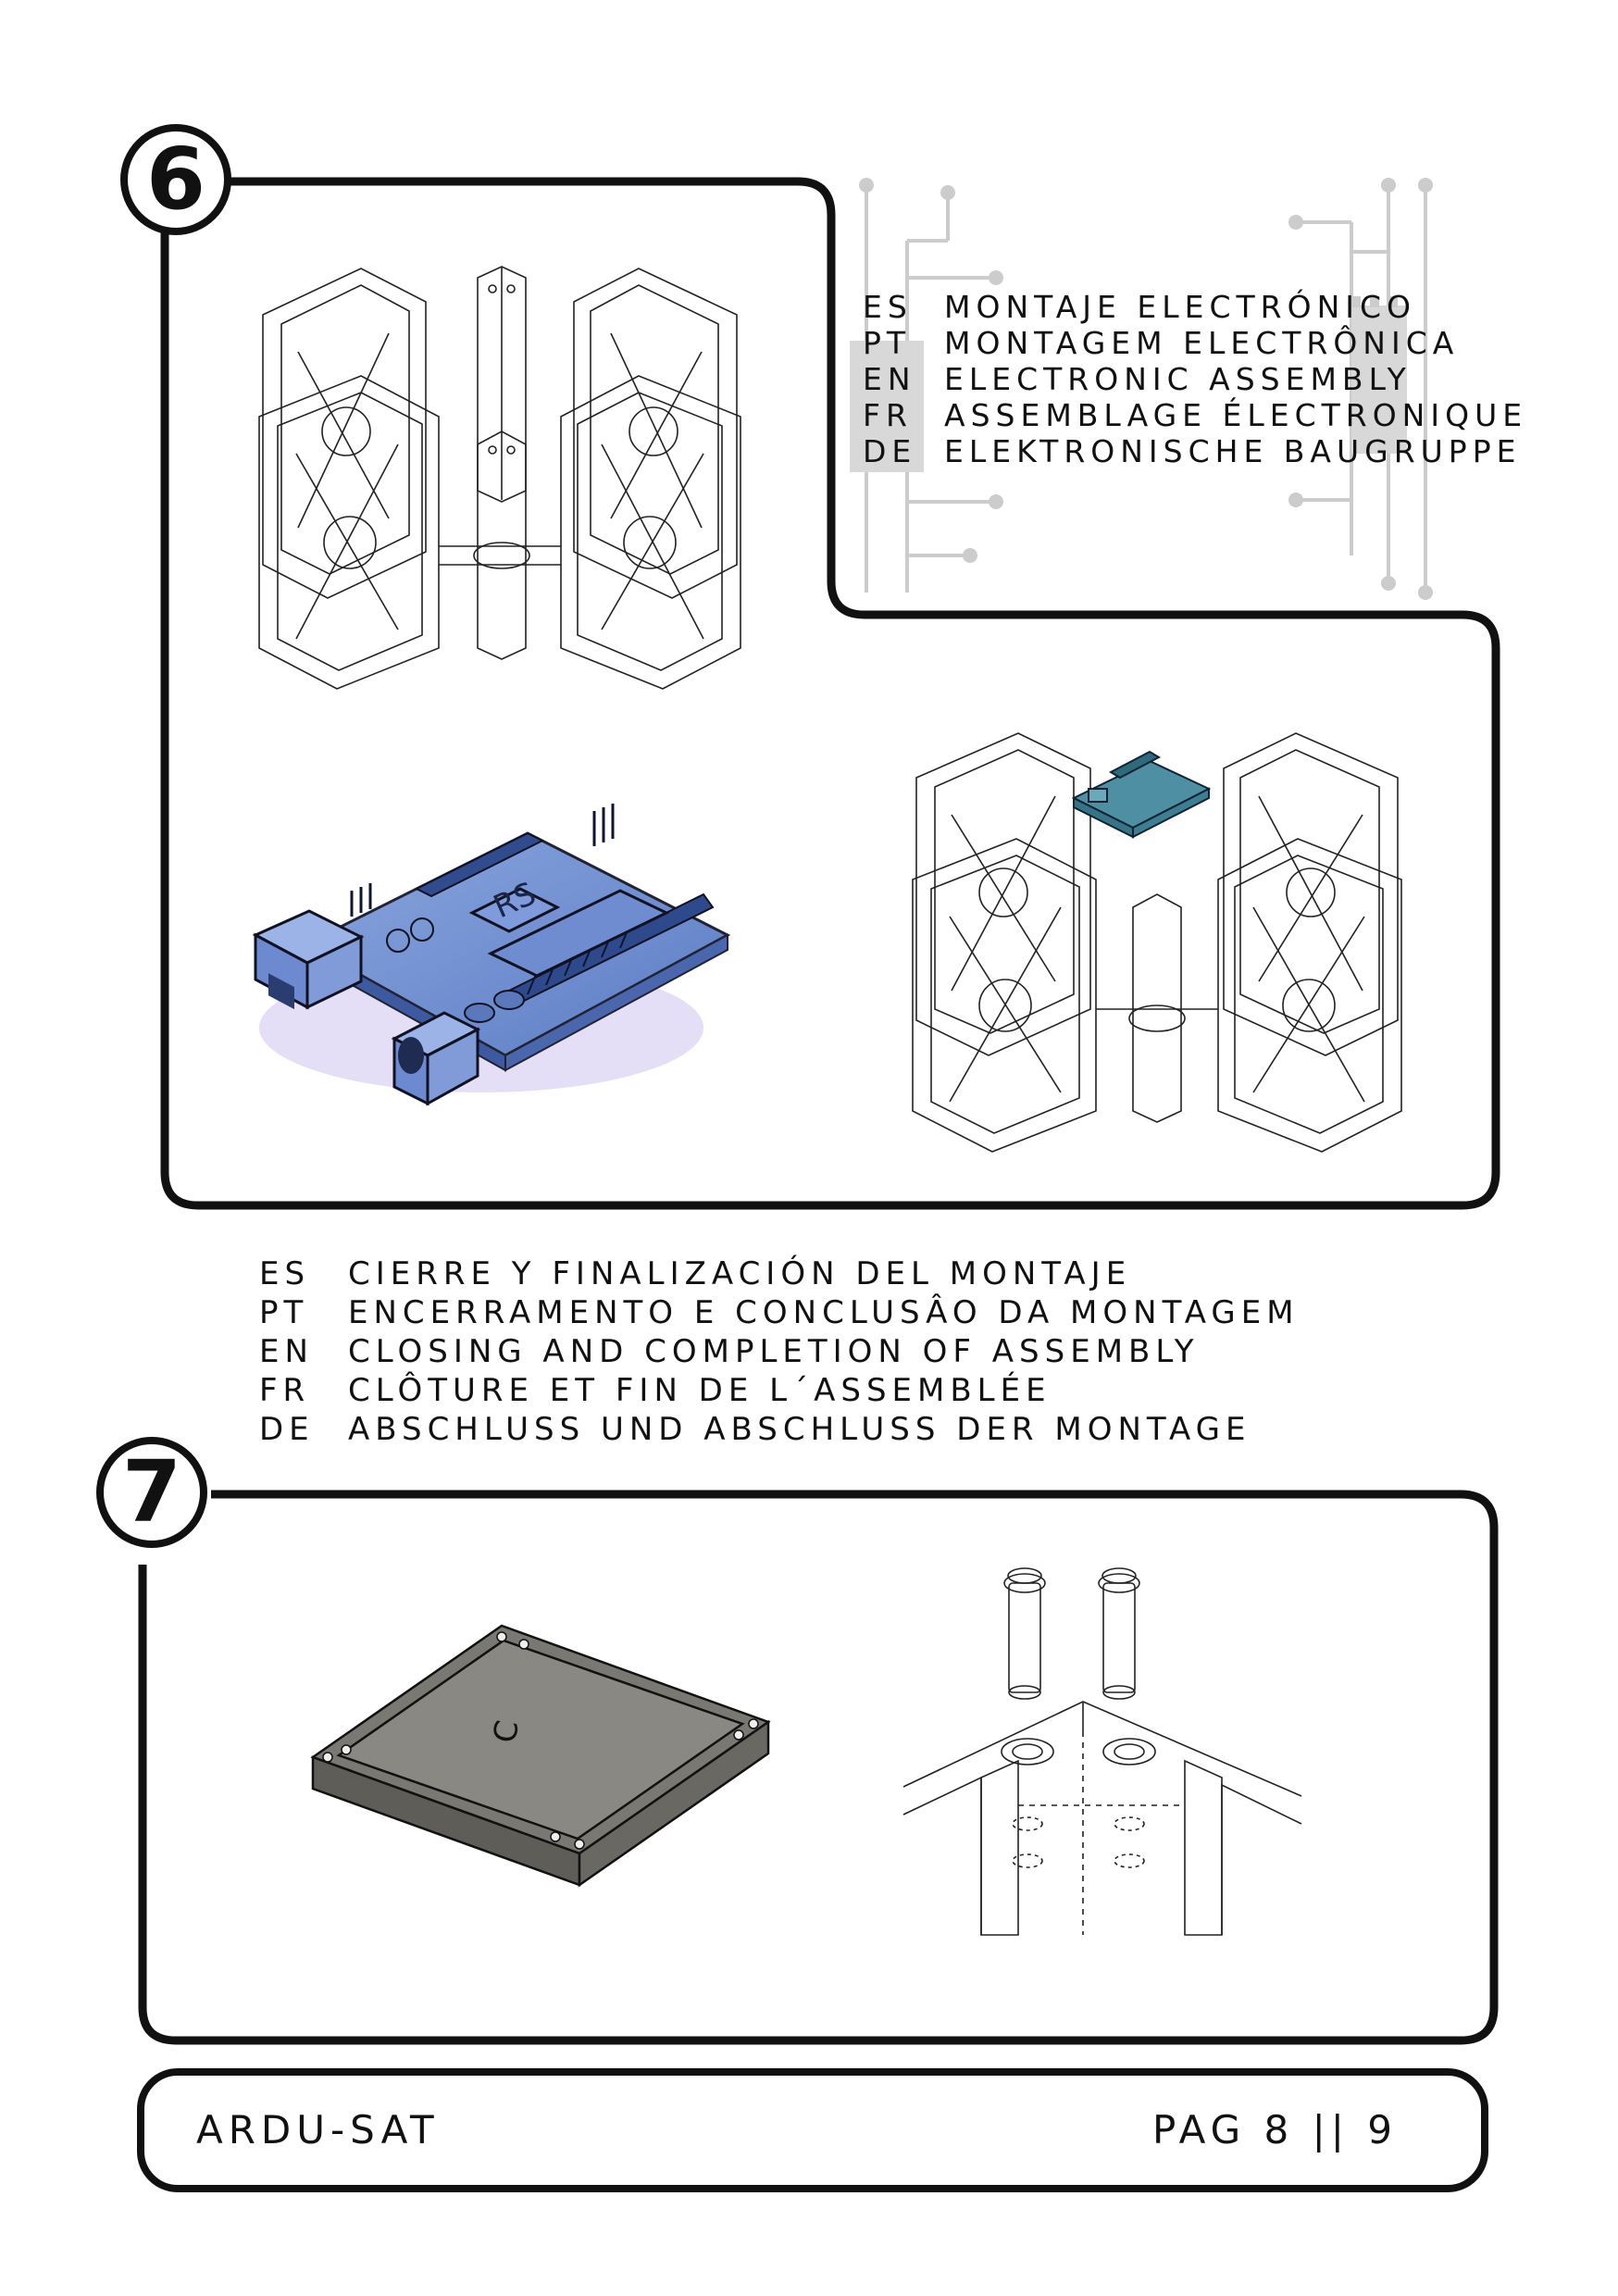 Image resolution: width=1618 pixels, height=2296 pixels. I want to click on step7-number-badge: 7, so click(151, 1492).